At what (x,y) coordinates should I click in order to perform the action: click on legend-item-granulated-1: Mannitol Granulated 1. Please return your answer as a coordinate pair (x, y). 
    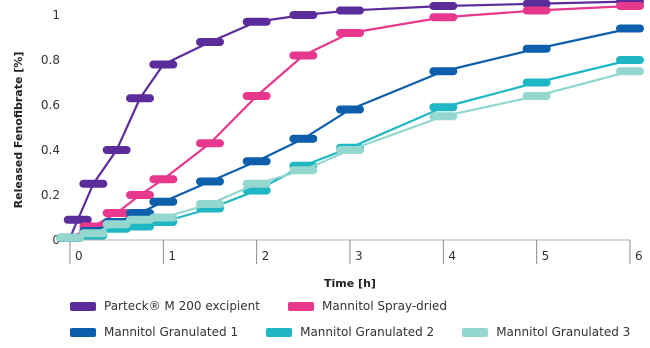
    Looking at the image, I should click on (154, 332).